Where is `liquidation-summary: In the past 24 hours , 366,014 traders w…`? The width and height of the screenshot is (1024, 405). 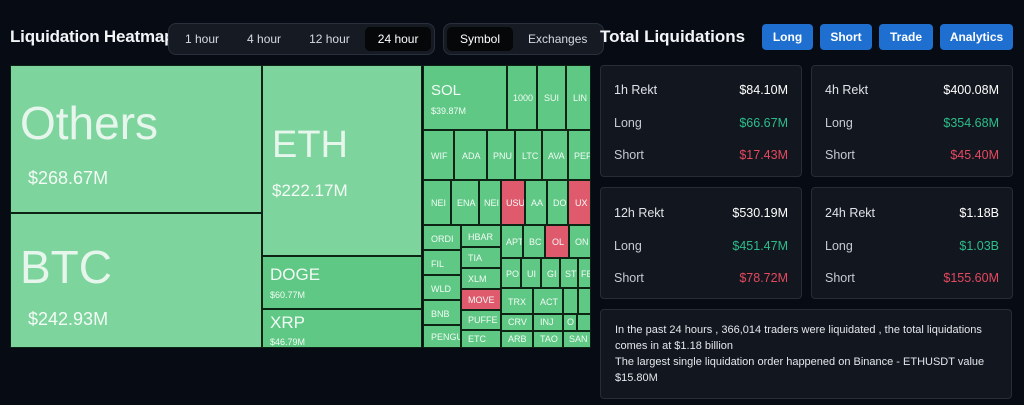
liquidation-summary: In the past 24 hours , 366,014 traders w… is located at coordinates (806, 354).